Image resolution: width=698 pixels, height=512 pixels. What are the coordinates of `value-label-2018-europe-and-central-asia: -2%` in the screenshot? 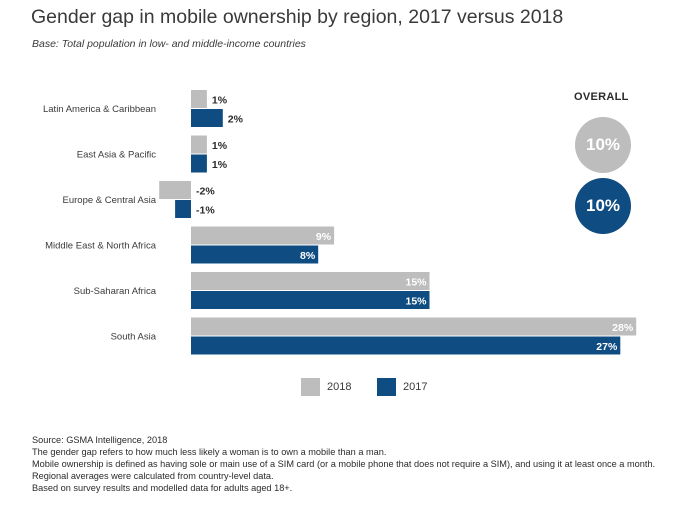 It's located at (205, 192).